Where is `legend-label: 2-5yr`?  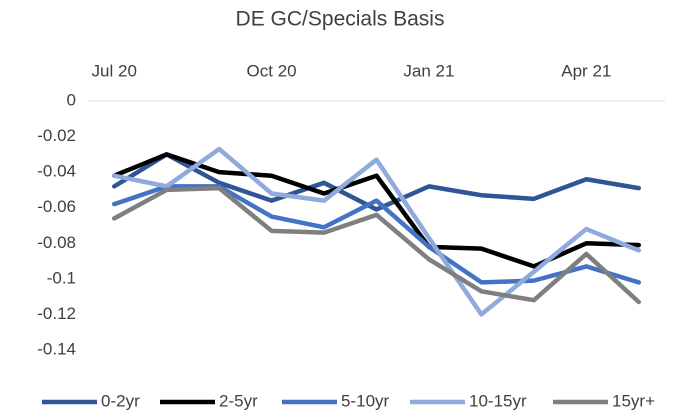 legend-label: 2-5yr is located at coordinates (238, 400).